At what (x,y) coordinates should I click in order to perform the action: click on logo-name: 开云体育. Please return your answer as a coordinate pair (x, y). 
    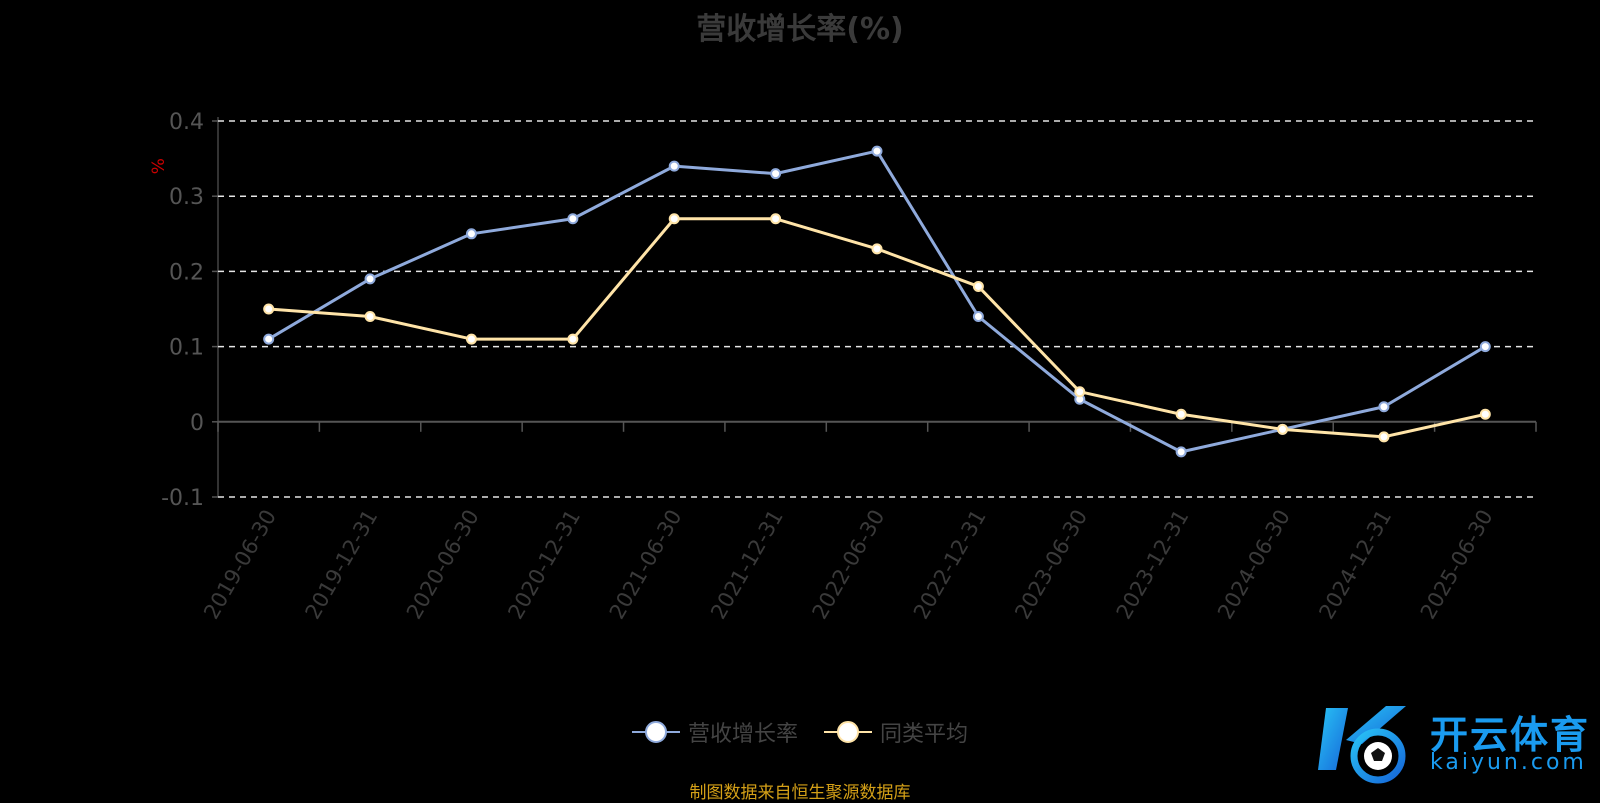
    Looking at the image, I should click on (1510, 735).